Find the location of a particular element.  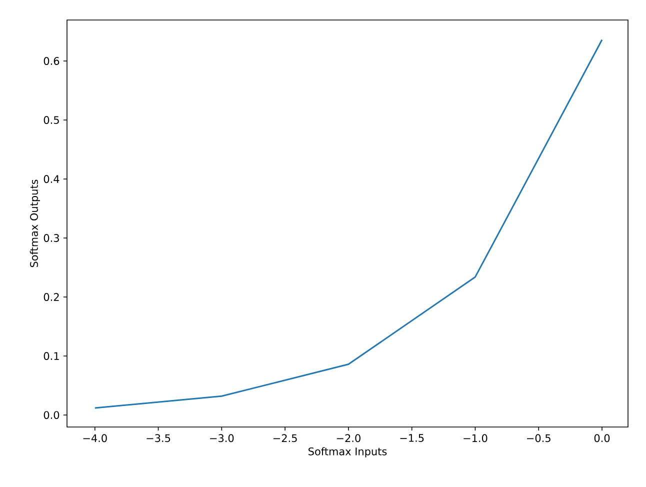

y-tick-label: 0.2 is located at coordinates (51, 297).